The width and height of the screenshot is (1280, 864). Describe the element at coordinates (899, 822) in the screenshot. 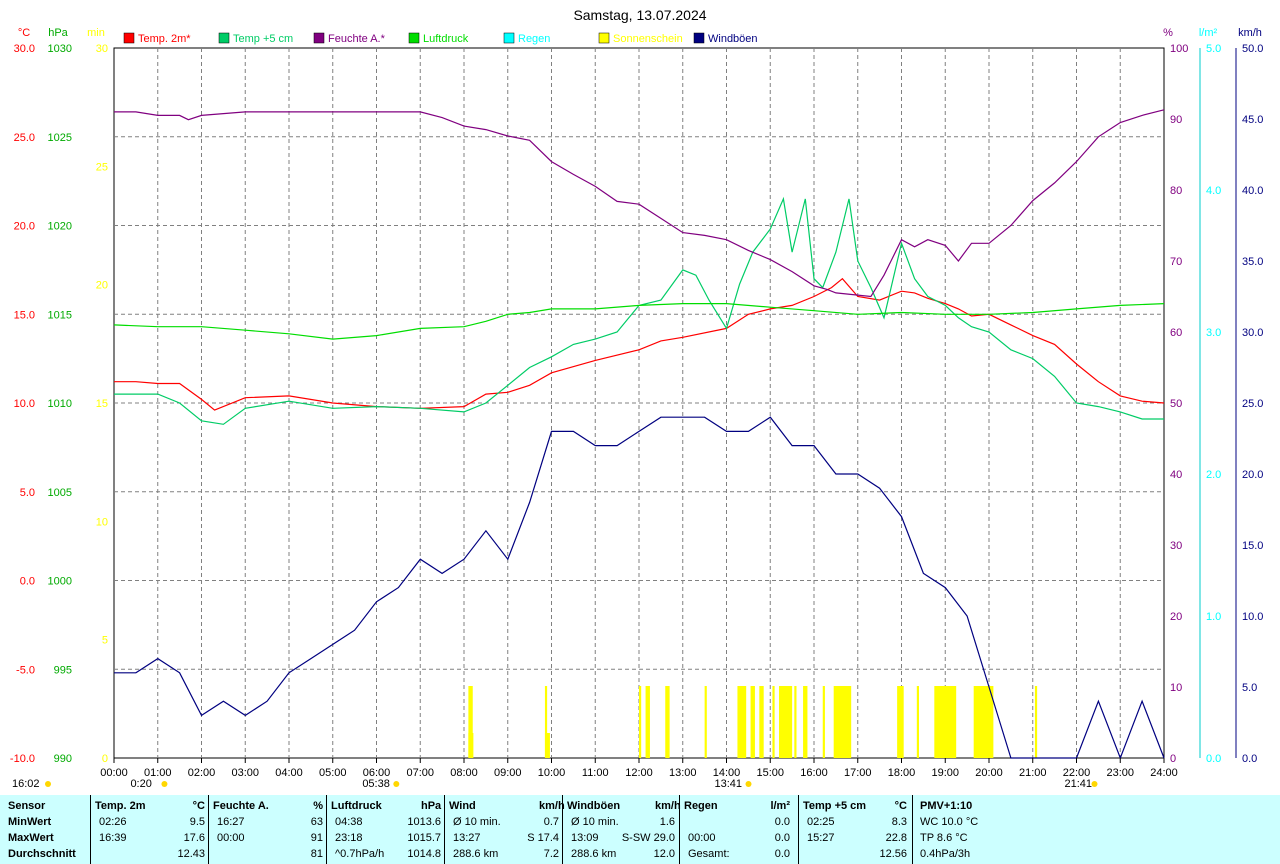

I see `stats-t5-value: 8.3` at that location.